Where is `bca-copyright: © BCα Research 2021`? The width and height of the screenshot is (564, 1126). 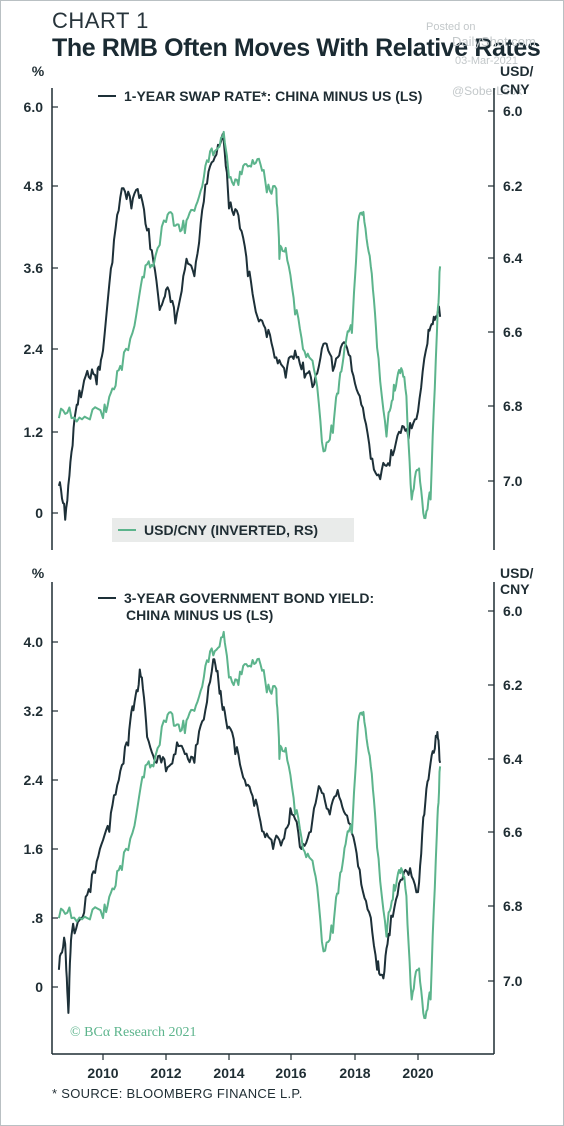
bca-copyright: © BCα Research 2021 is located at coordinates (133, 1032).